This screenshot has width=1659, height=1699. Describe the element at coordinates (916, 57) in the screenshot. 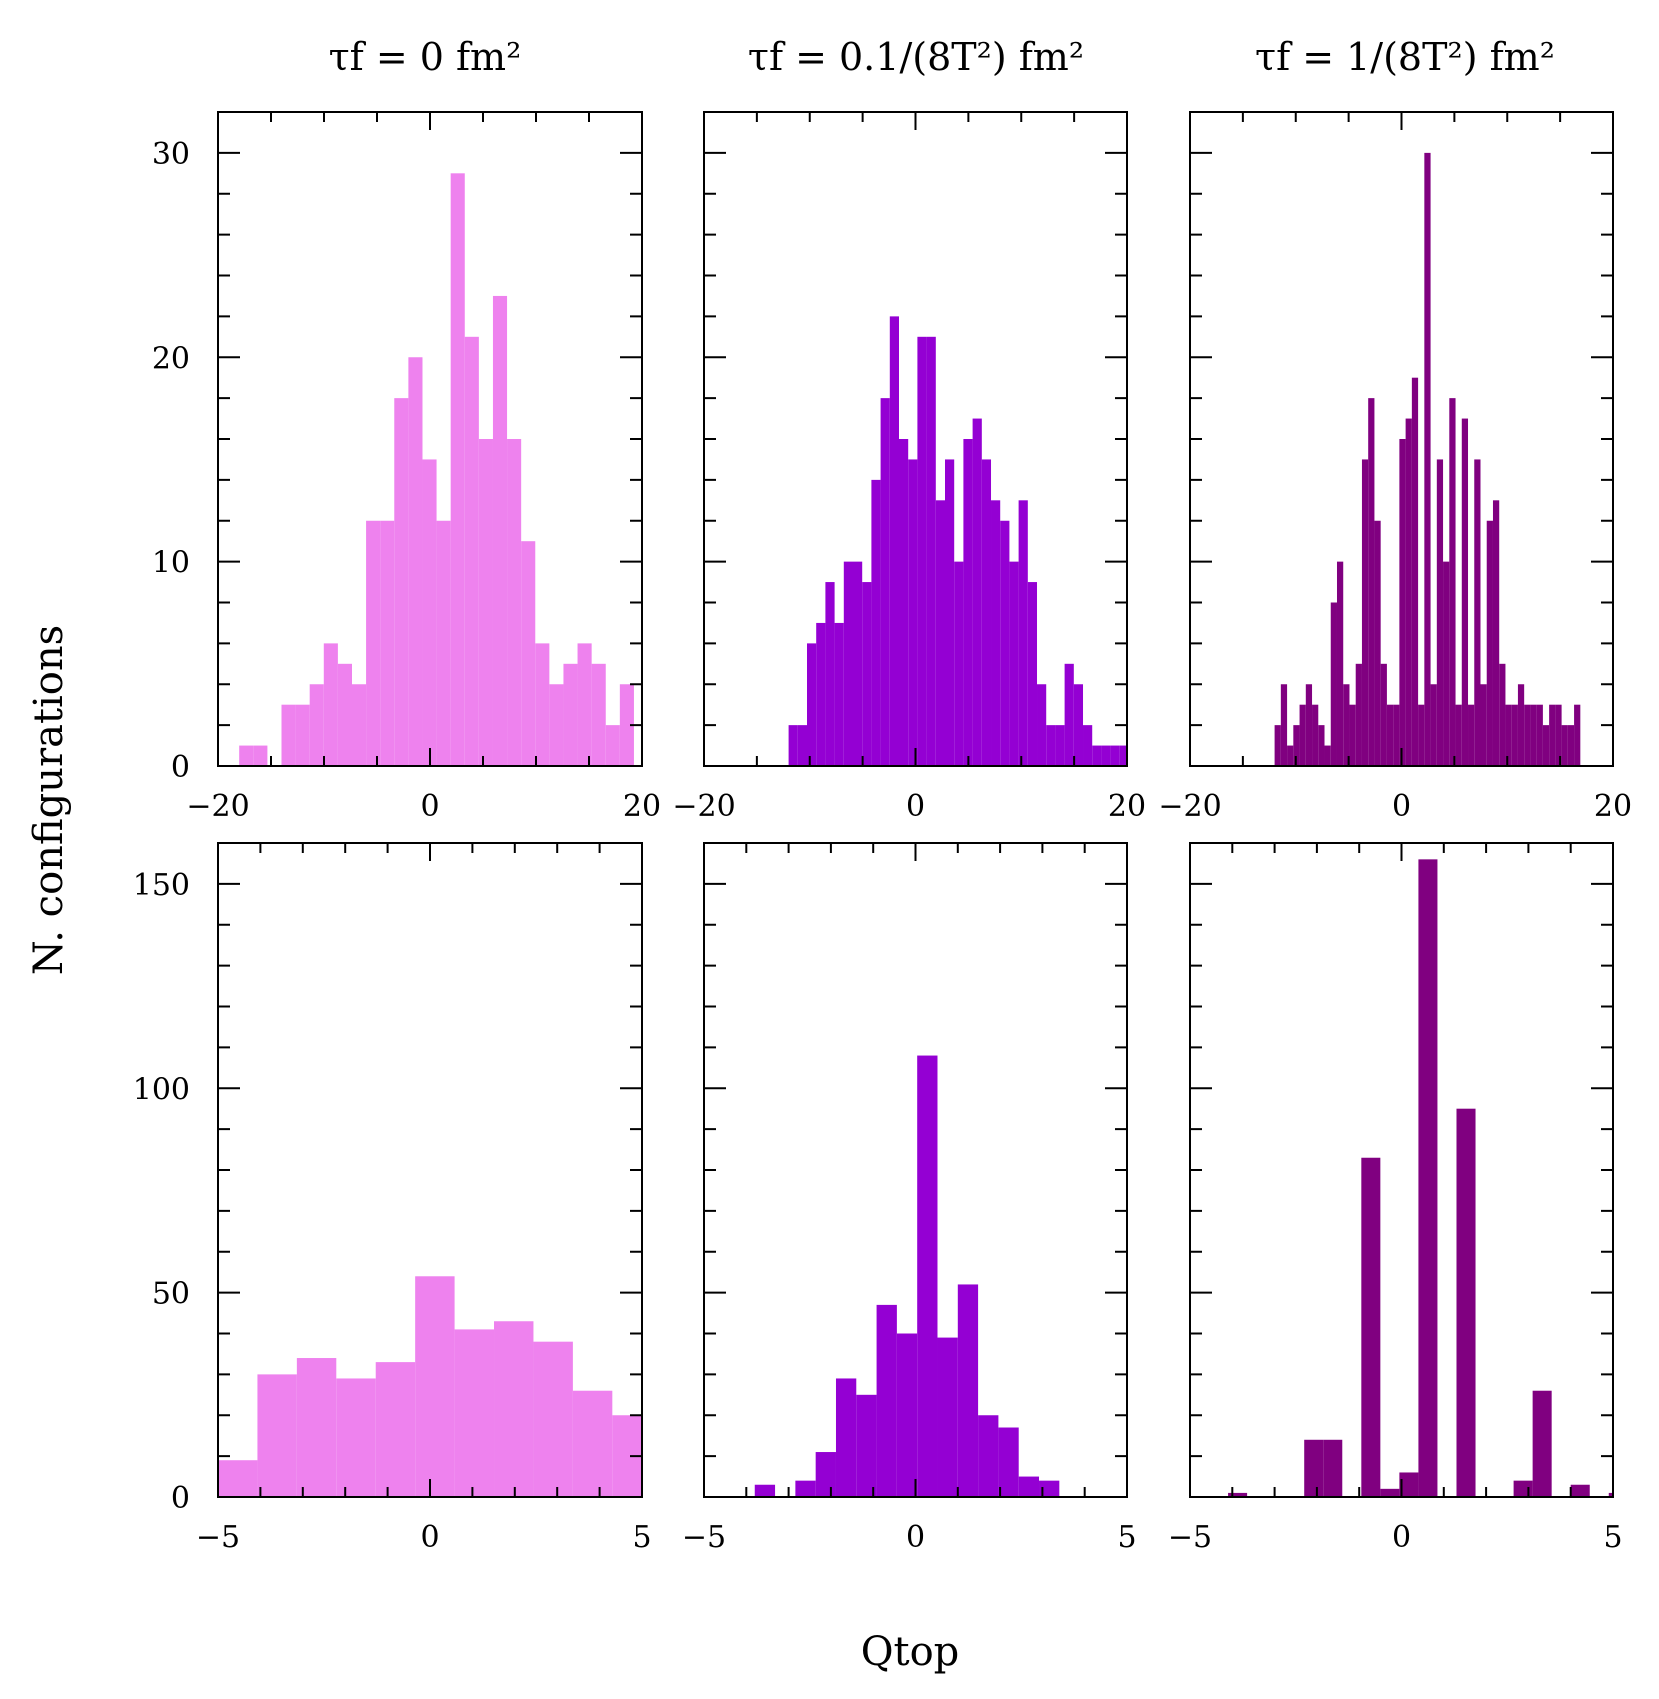

I see `column-title-2: τf = 0.1/(8T²) fm²` at that location.